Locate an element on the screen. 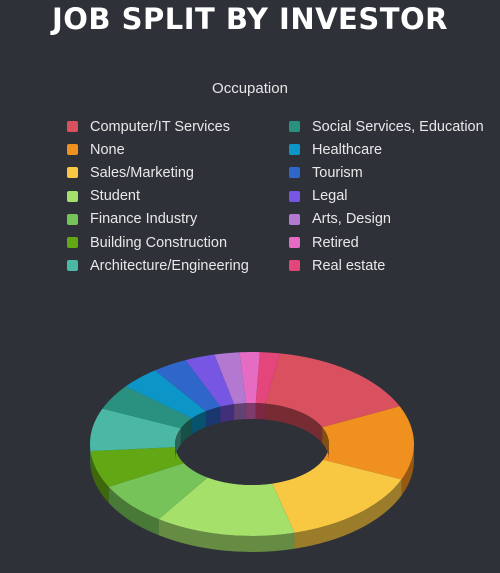 The height and width of the screenshot is (573, 500). legend-item: Architecture/Engineering is located at coordinates (158, 265).